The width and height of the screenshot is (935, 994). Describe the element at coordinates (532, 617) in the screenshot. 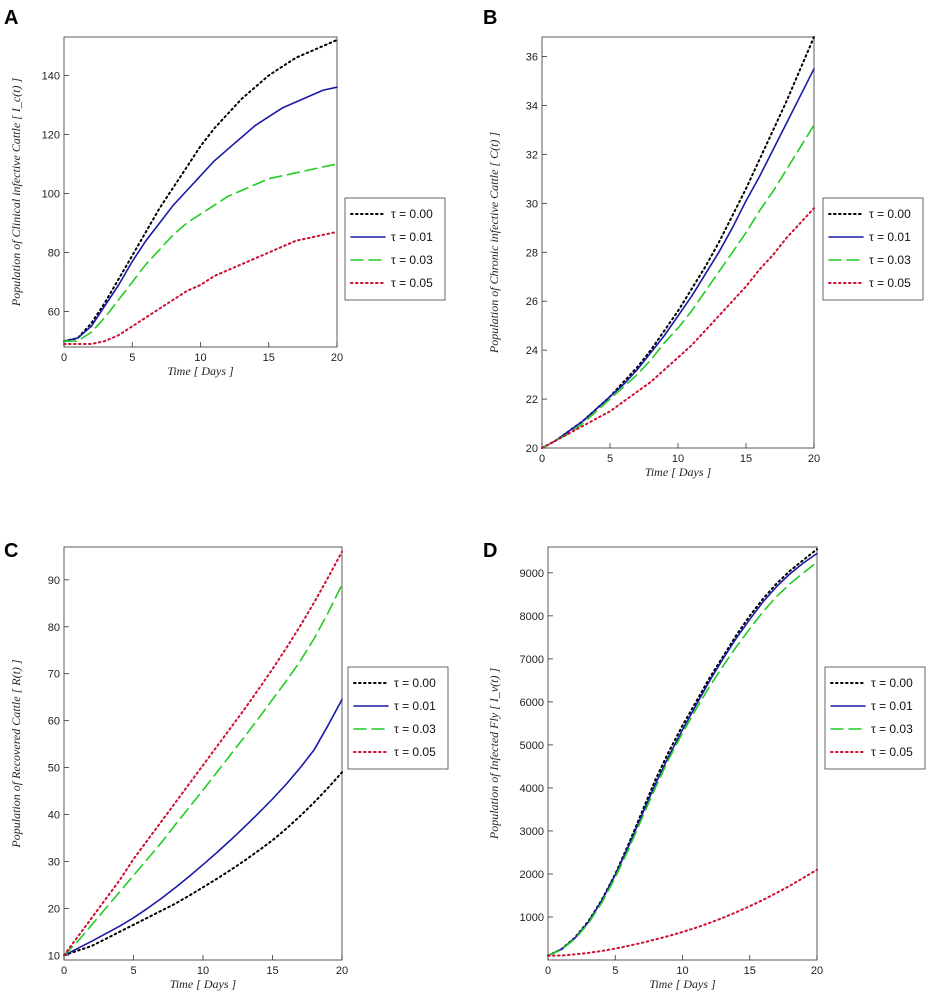

I see `y-tick-label: 8000` at that location.